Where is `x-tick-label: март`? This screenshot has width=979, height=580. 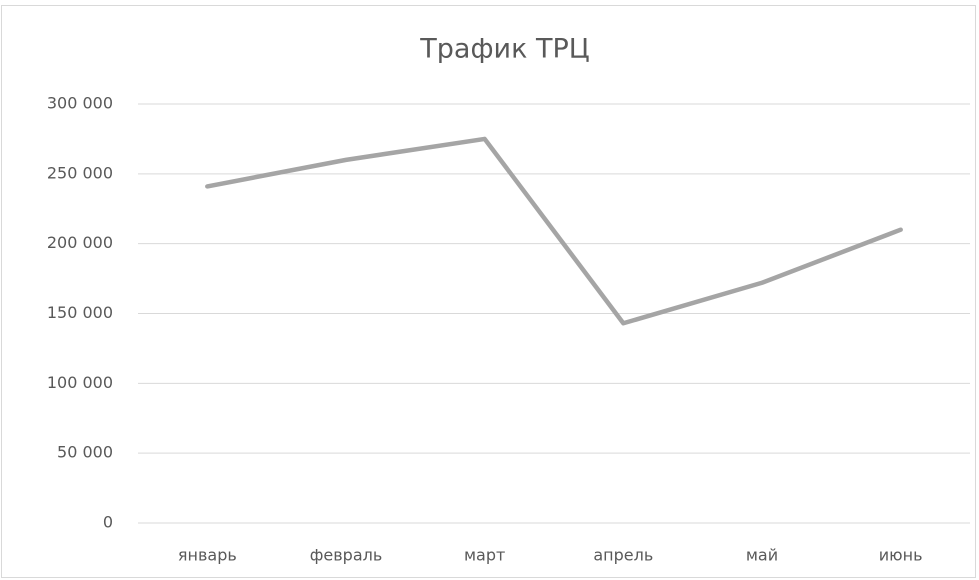
x-tick-label: март is located at coordinates (484, 555).